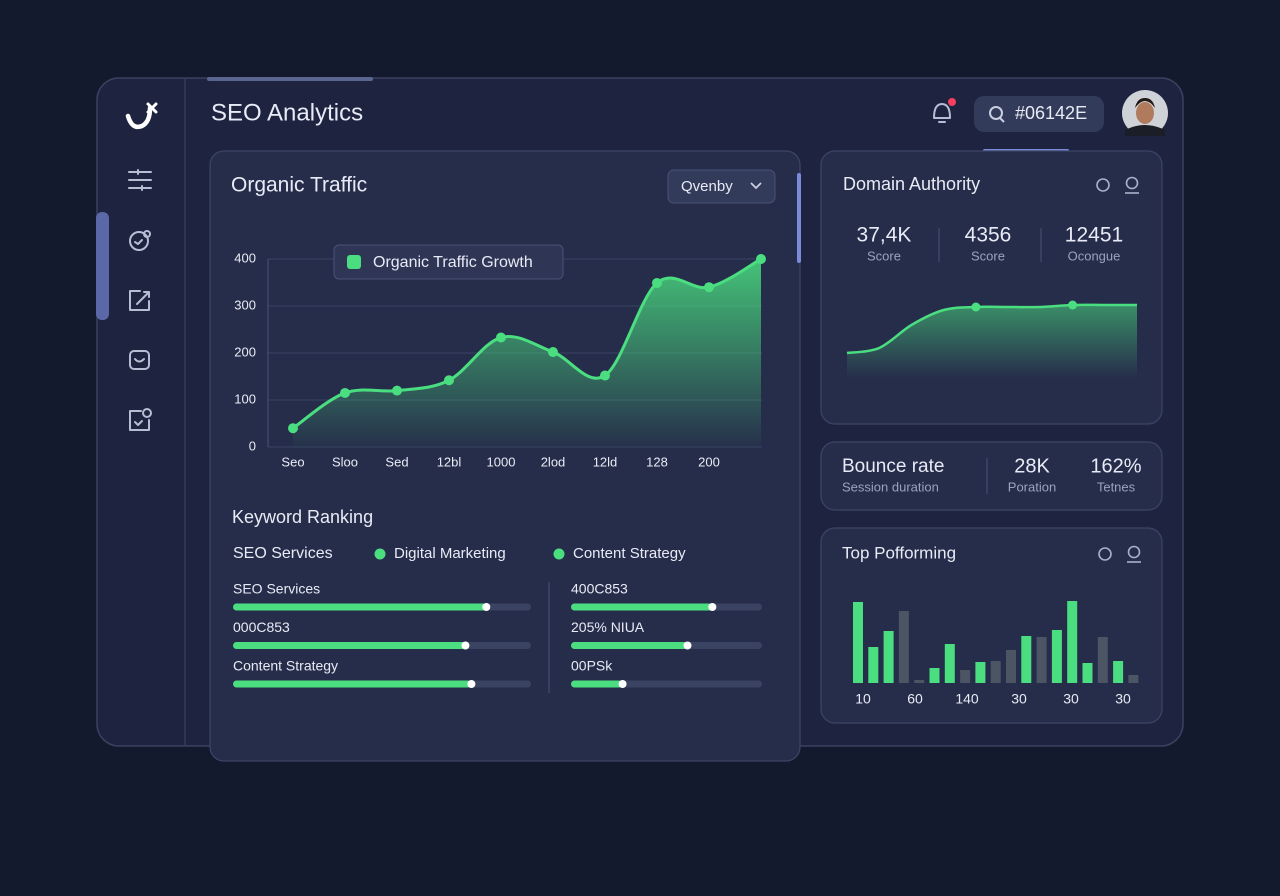  What do you see at coordinates (140, 240) in the screenshot?
I see `analytics-icon` at bounding box center [140, 240].